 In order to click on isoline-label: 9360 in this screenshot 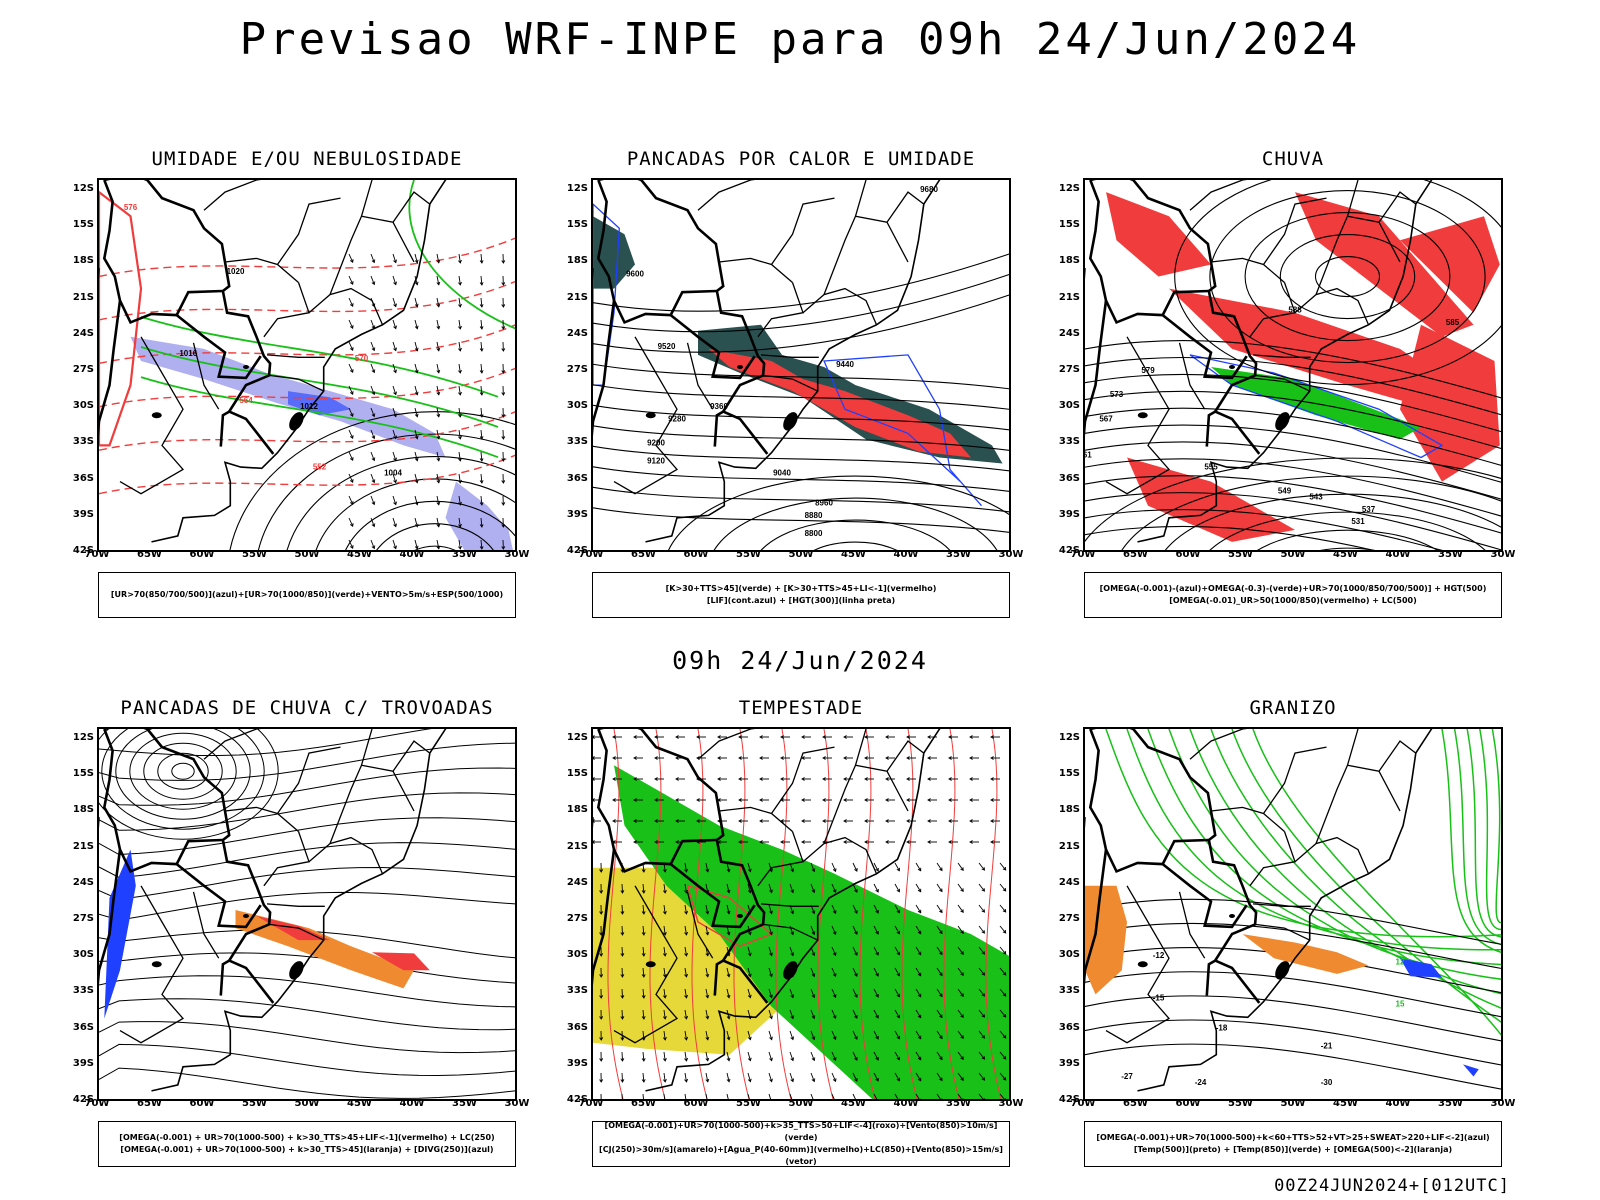, I will do `click(719, 406)`.